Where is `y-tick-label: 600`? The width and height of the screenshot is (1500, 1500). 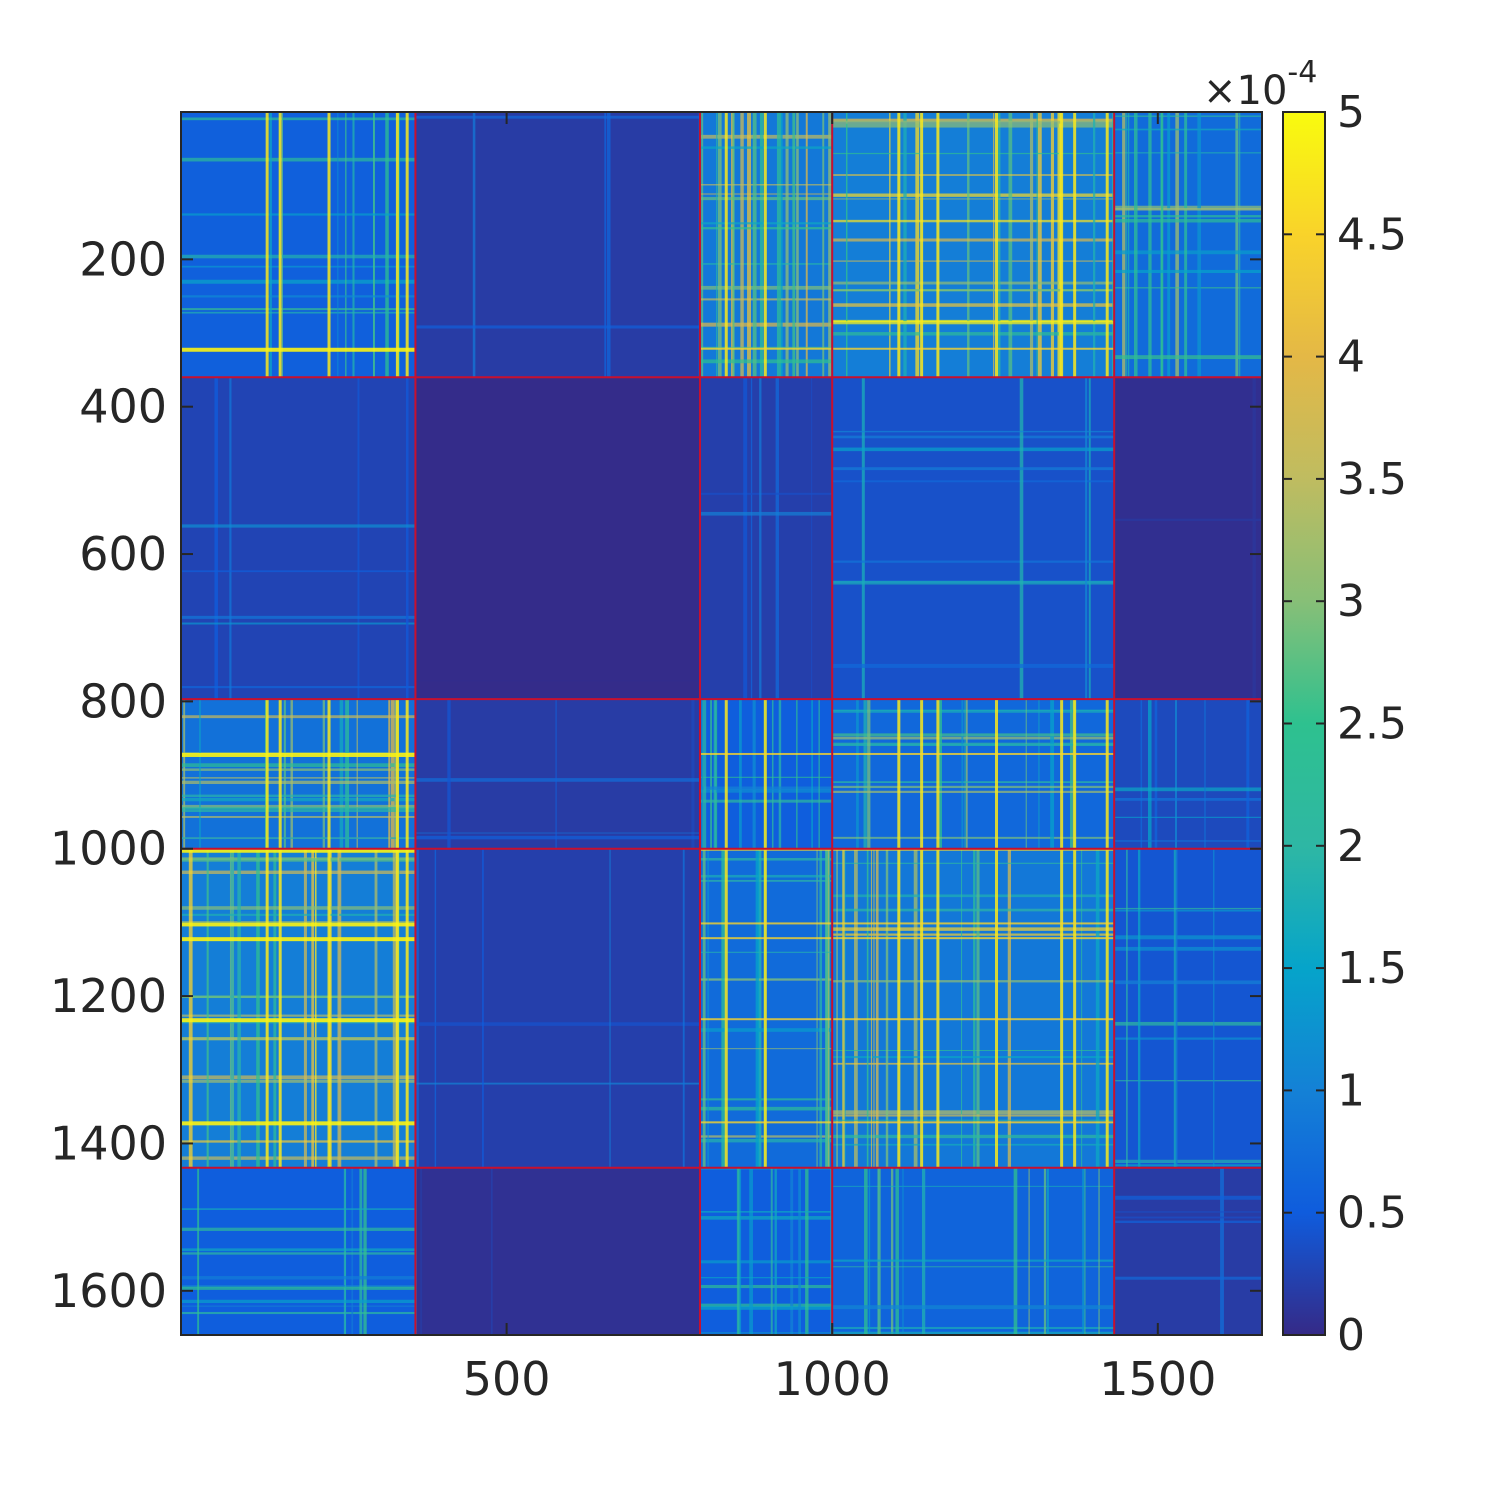
y-tick-label: 600 is located at coordinates (123, 554).